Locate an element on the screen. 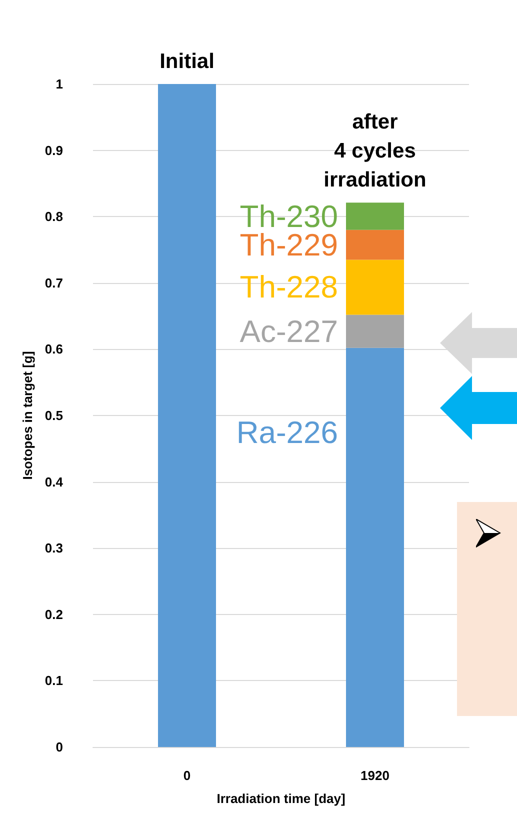 The width and height of the screenshot is (517, 819). y-tick-label: 0.1 is located at coordinates (53, 680).